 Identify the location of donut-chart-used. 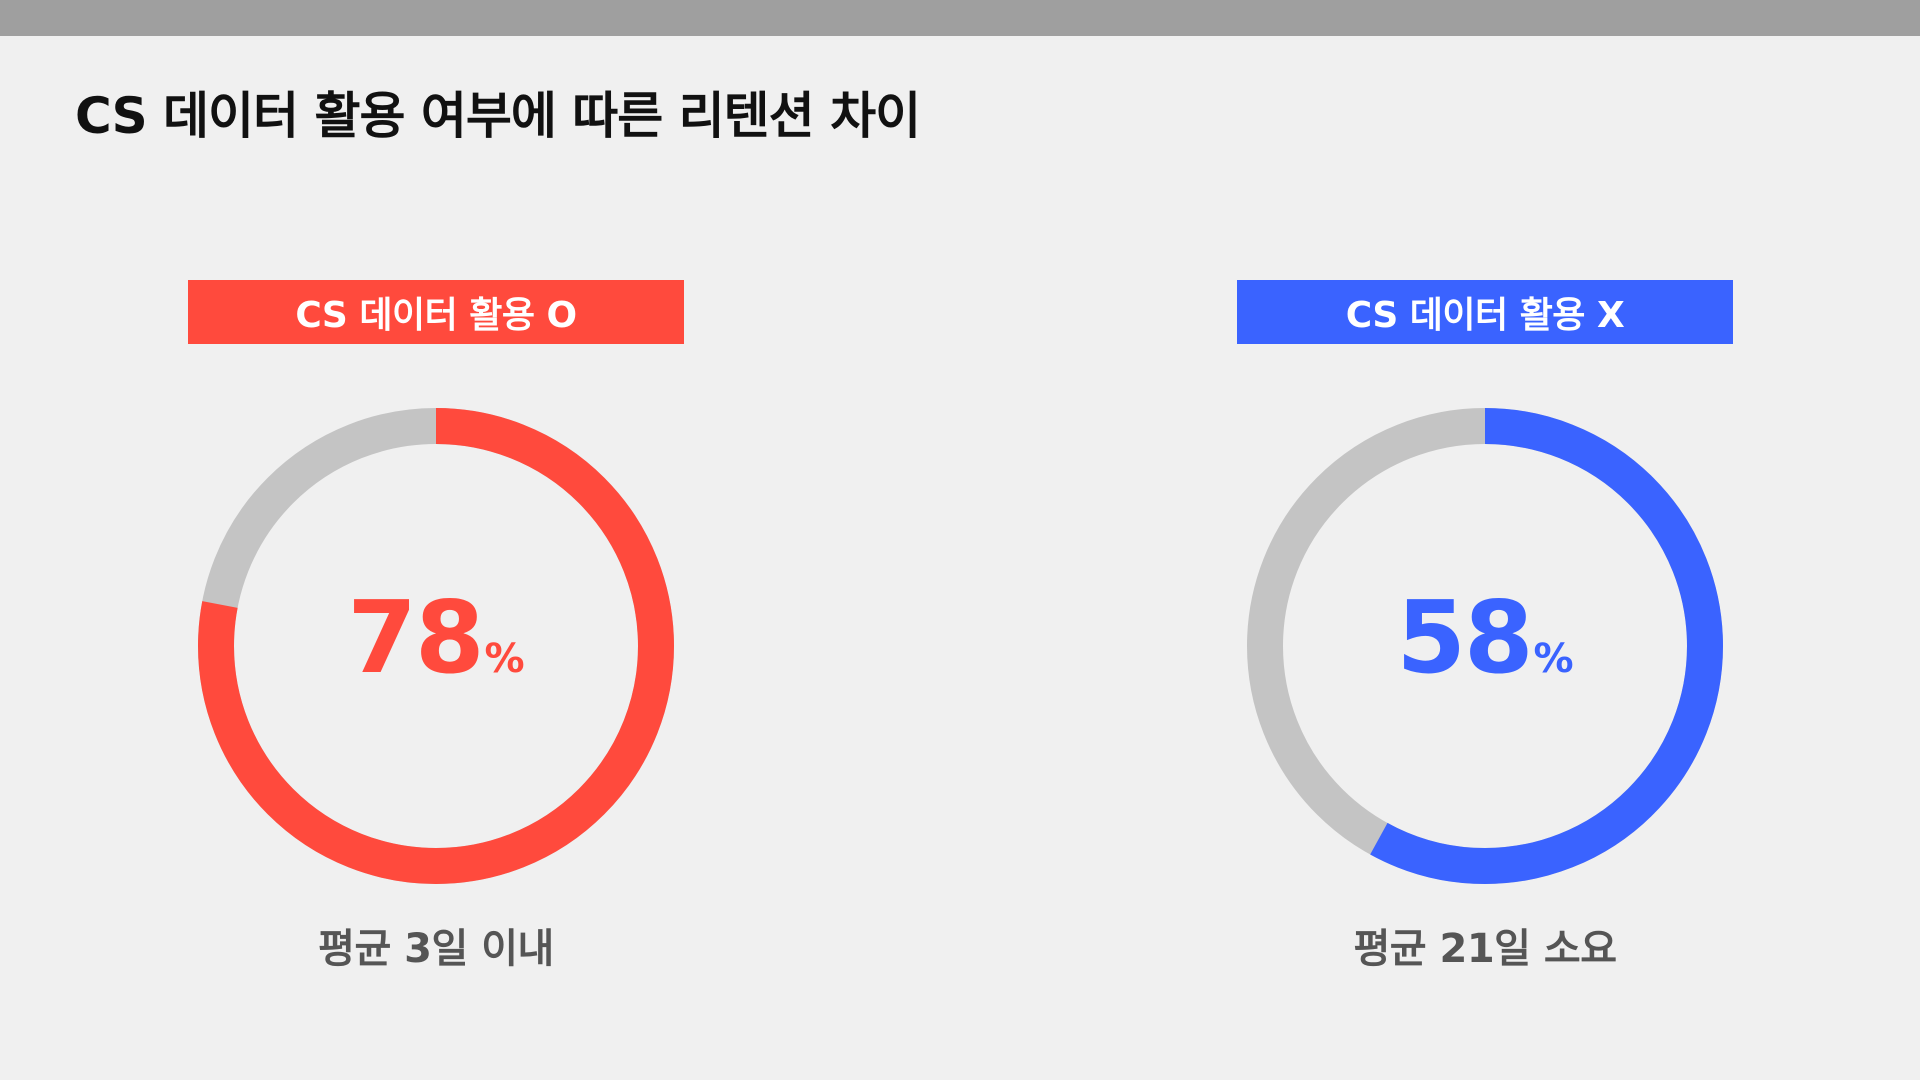
(436, 646).